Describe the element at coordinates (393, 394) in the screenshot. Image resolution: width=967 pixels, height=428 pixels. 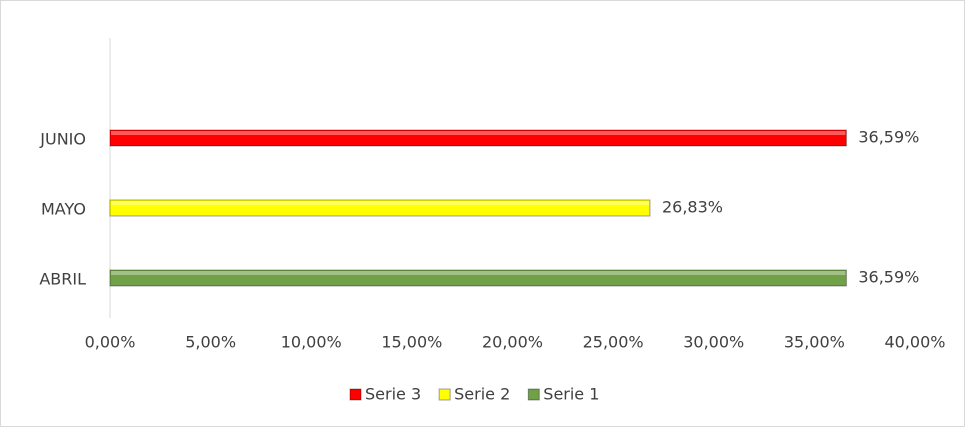
I see `legend-label: Serie 3` at that location.